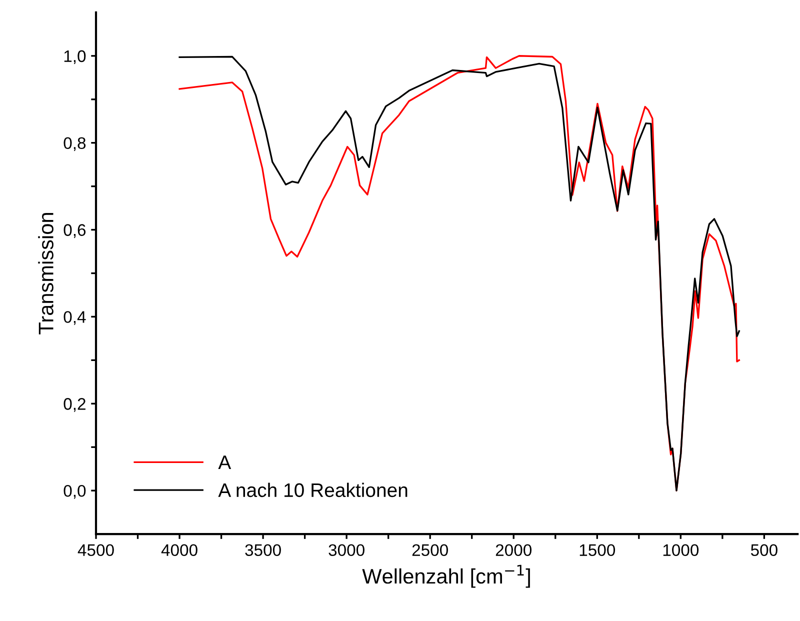 The height and width of the screenshot is (621, 800). I want to click on y-tick-label: 1,0, so click(75, 57).